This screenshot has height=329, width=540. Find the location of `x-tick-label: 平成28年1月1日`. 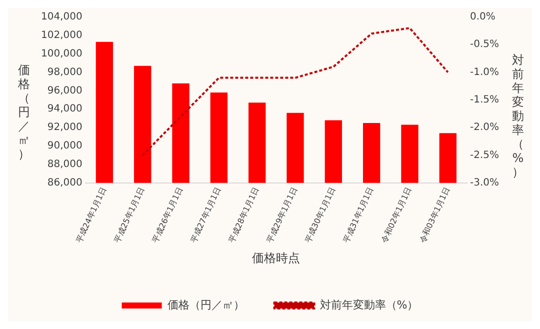

x-tick-label: 平成28年1月1日 is located at coordinates (244, 215).